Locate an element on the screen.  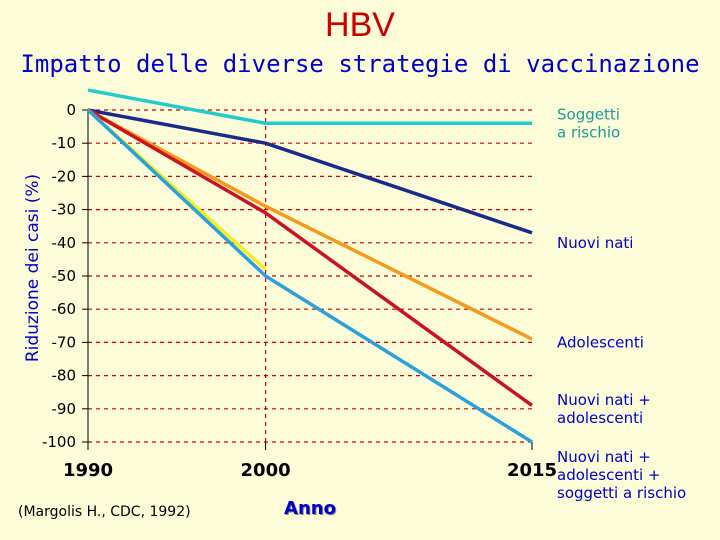
y-tick-label: -50 is located at coordinates (64, 276).